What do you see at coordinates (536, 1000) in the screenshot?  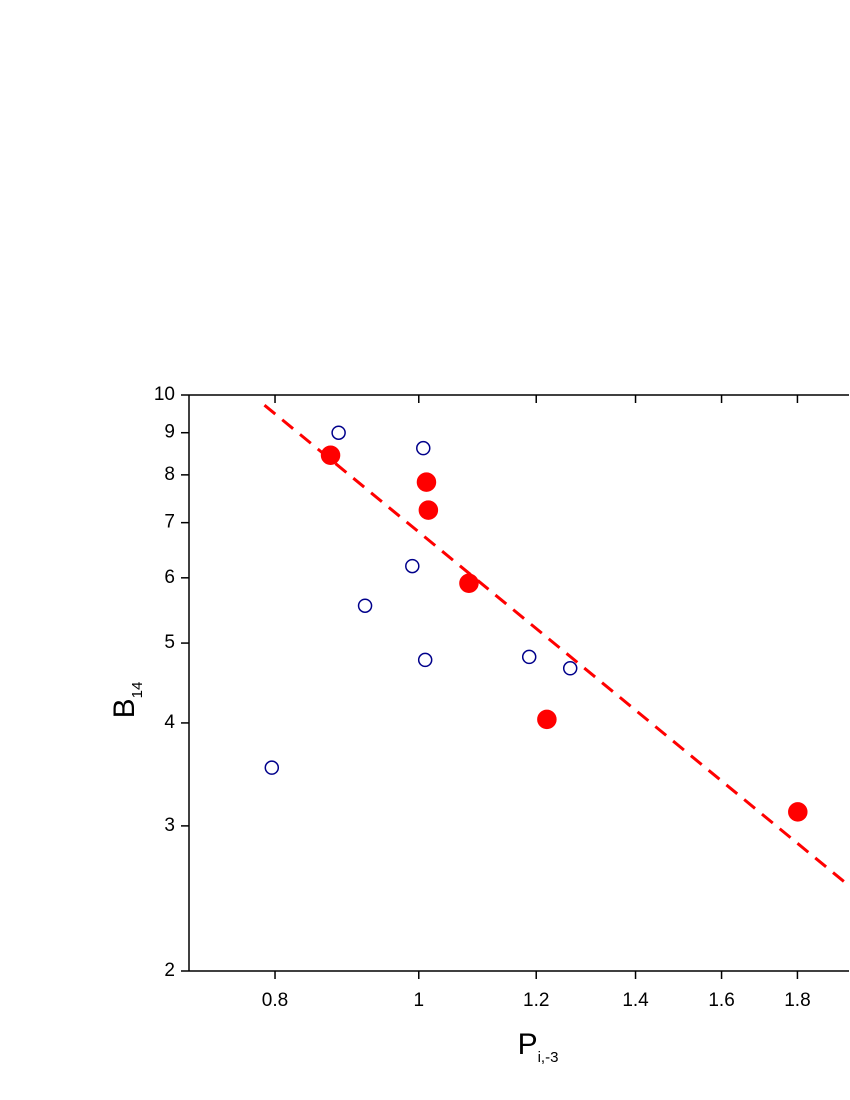 I see `x-tick-label: 1.2` at bounding box center [536, 1000].